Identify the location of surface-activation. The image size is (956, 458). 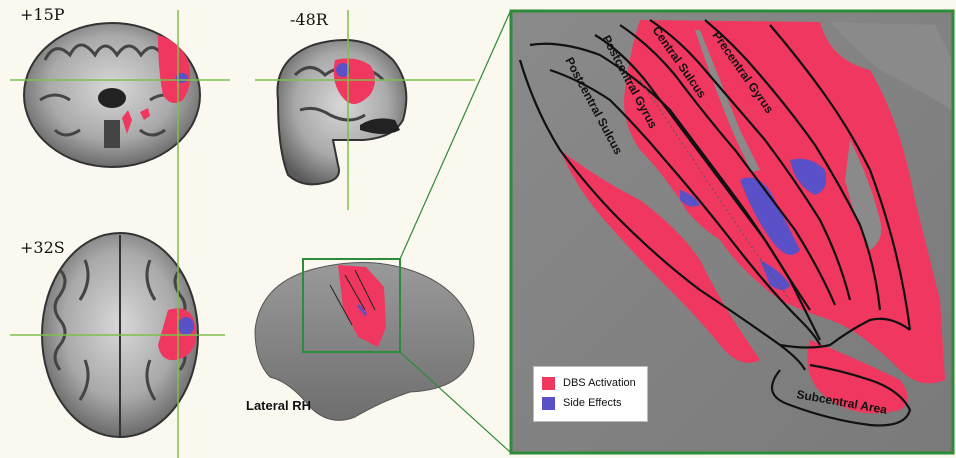
(362, 306).